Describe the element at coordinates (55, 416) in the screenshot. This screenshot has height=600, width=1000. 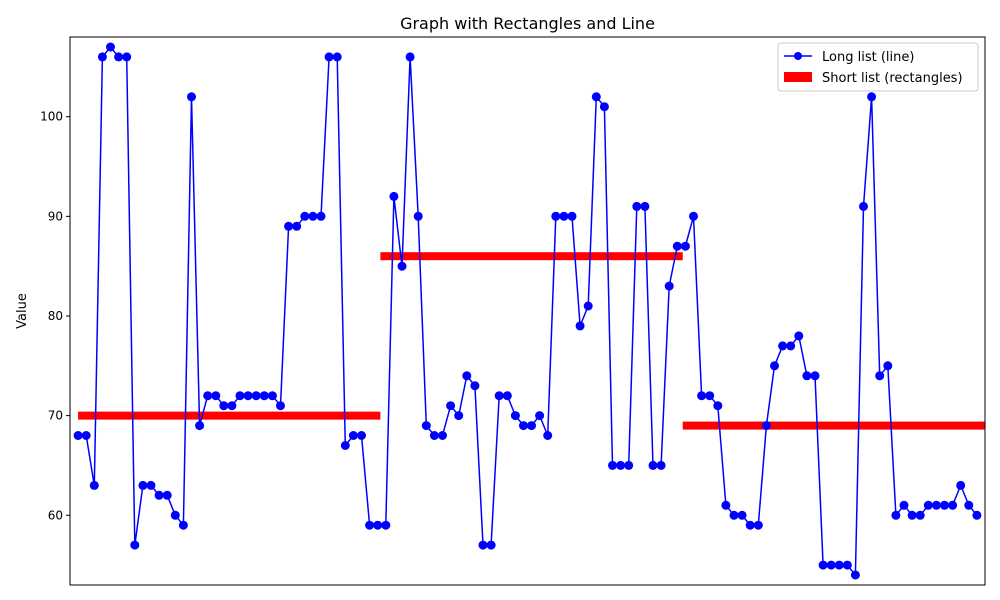
I see `y-tick-label: 70` at that location.